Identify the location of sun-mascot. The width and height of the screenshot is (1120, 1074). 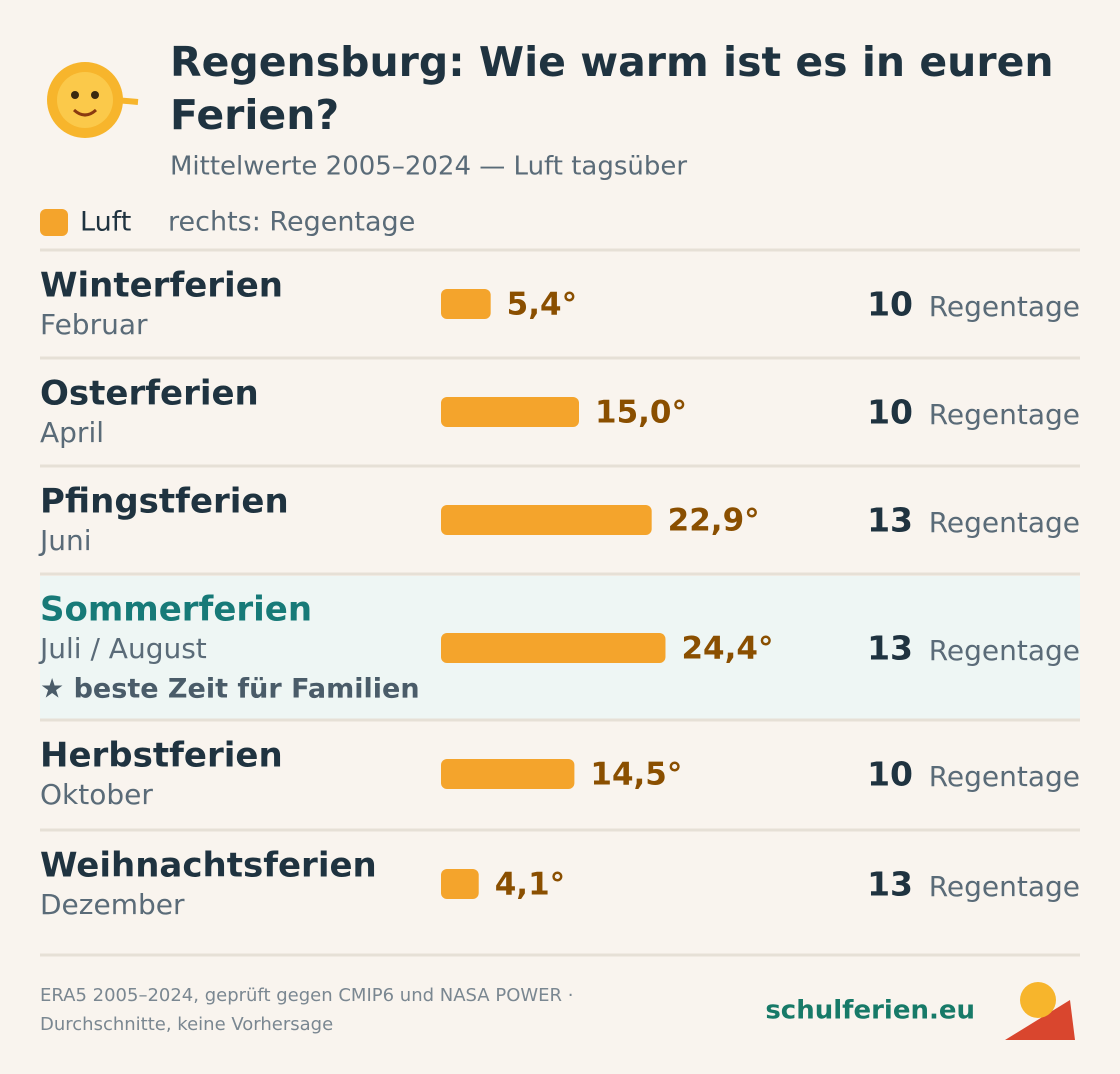
(93, 100).